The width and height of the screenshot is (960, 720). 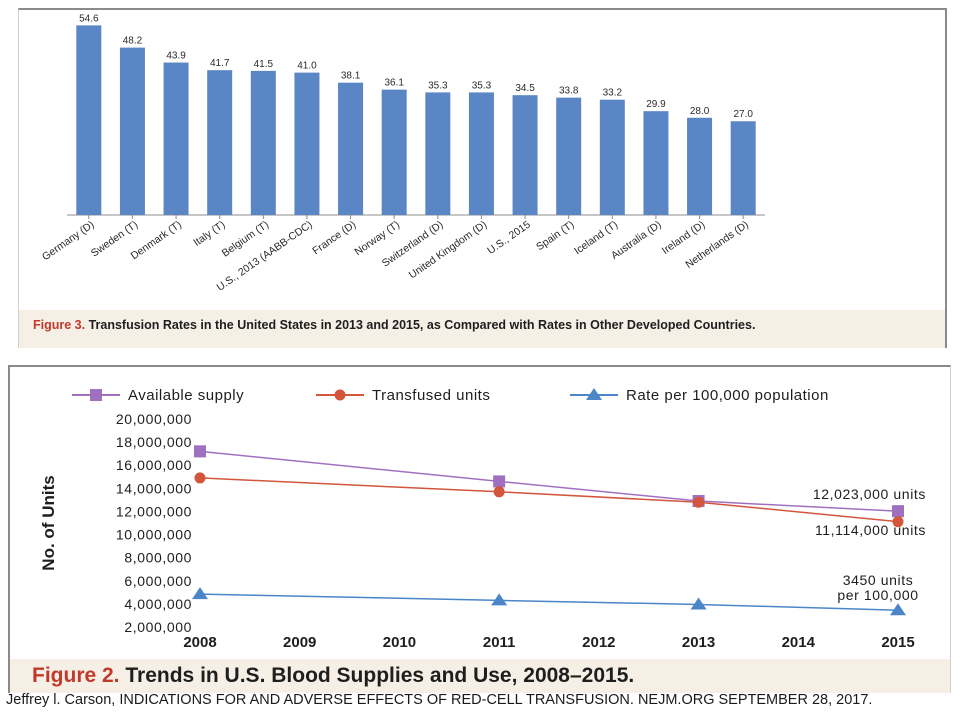 What do you see at coordinates (878, 580) in the screenshot?
I see `annotation-label: 3450 units` at bounding box center [878, 580].